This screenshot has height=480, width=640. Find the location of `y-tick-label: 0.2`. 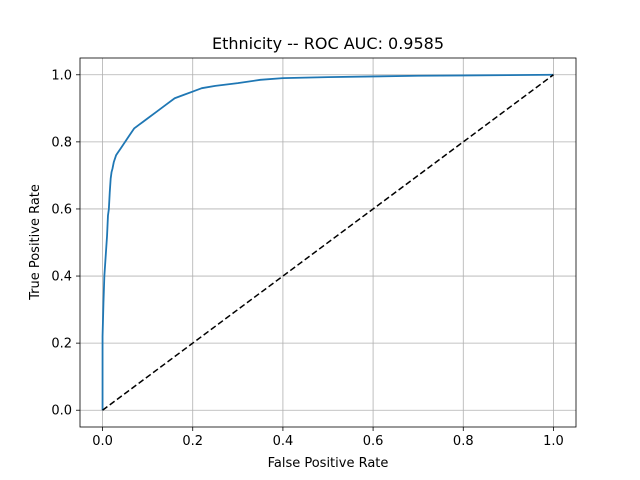

y-tick-label: 0.2 is located at coordinates (61, 344).